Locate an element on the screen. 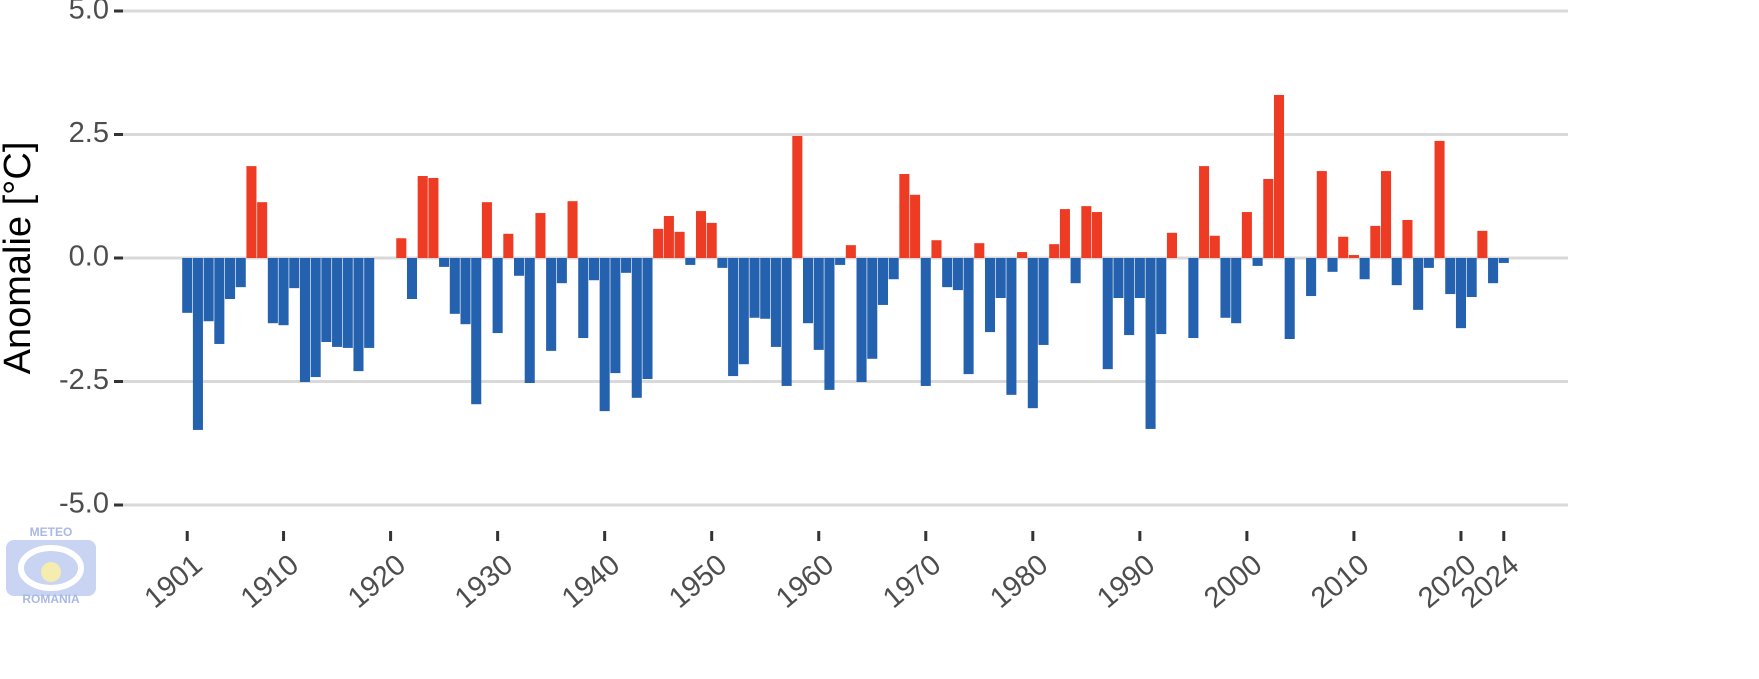 This screenshot has width=1759, height=679. x-tick-label: 1990 is located at coordinates (1126, 582).